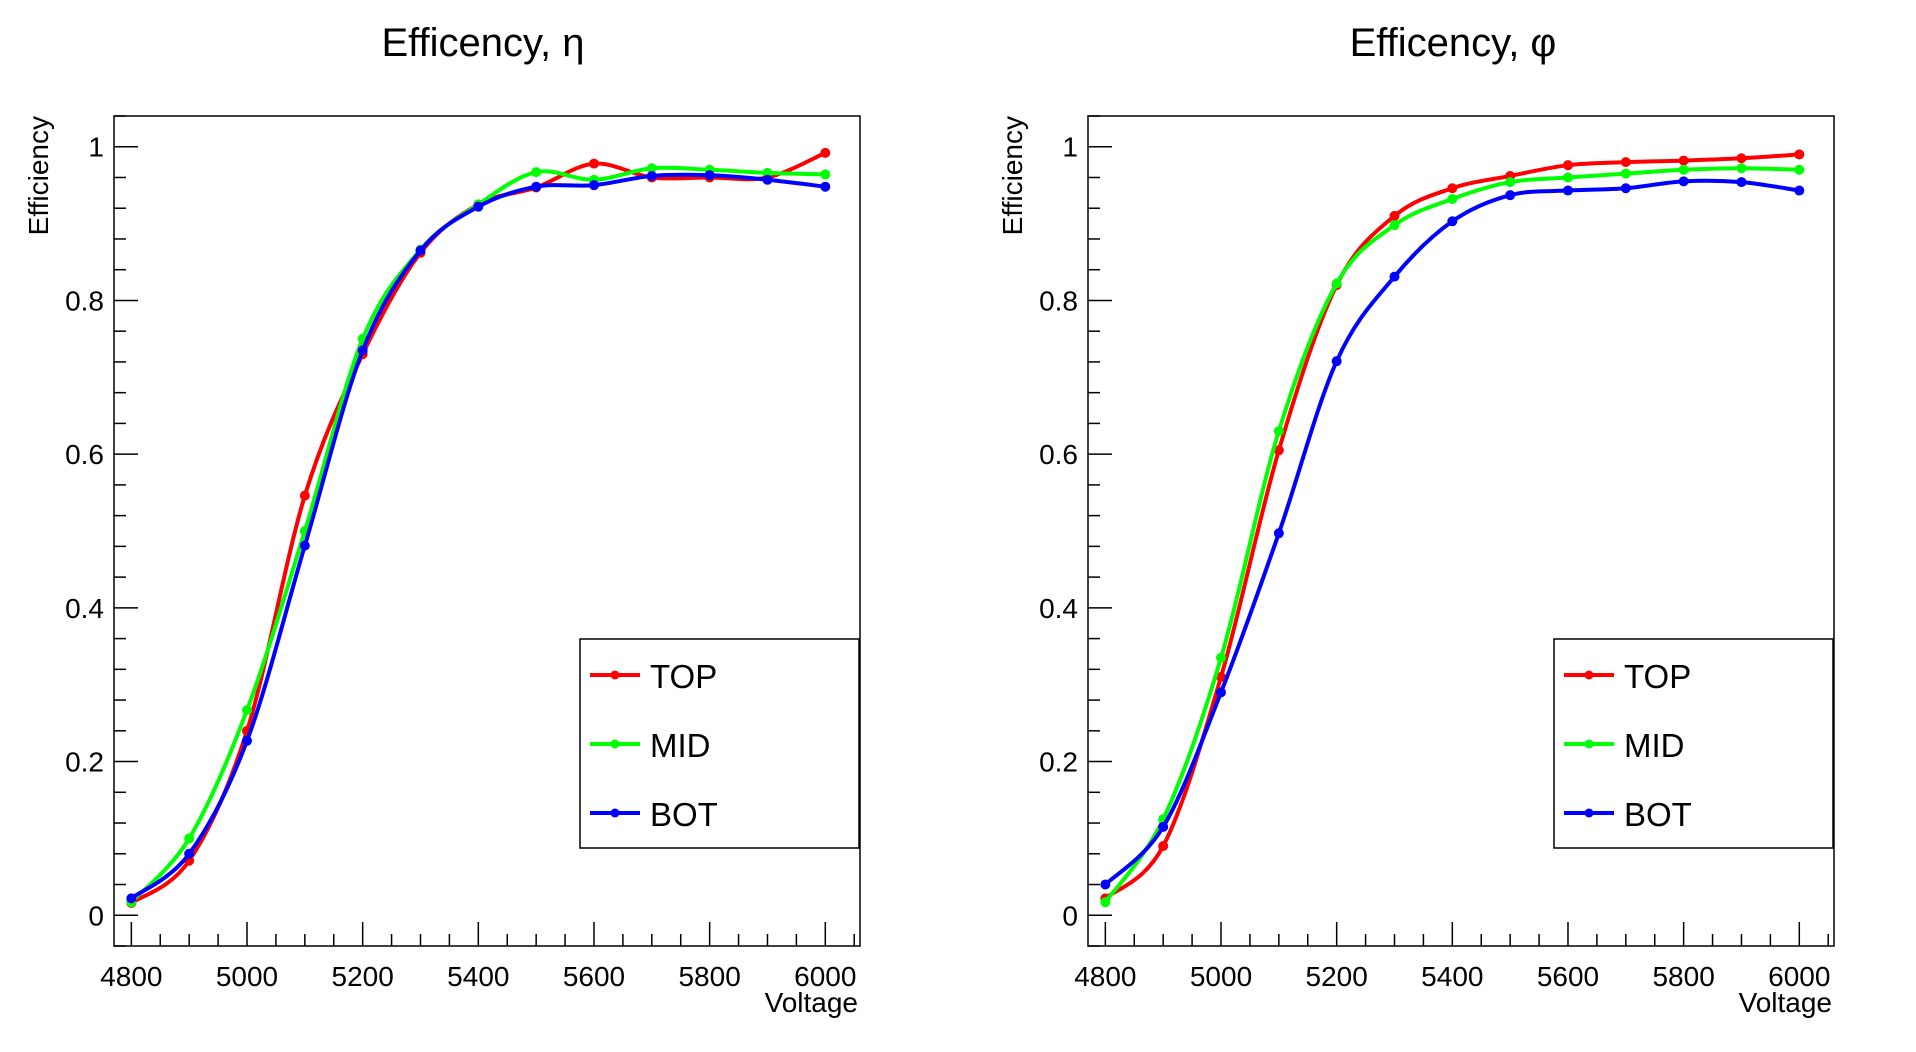 This screenshot has width=1916, height=1052. What do you see at coordinates (38, 175) in the screenshot?
I see `y-axis-label: Efficiency` at bounding box center [38, 175].